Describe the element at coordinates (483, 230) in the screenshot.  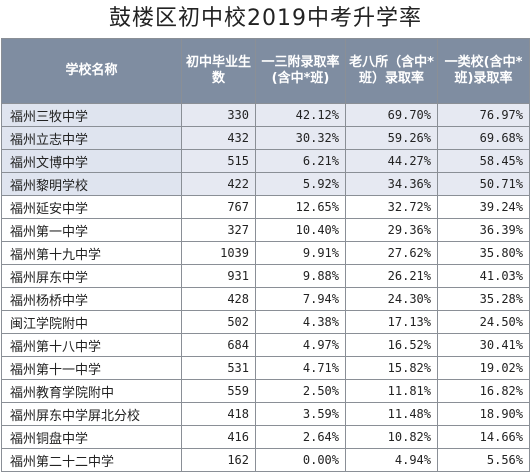
I see `rate-tier1-cell: 36.39%` at that location.